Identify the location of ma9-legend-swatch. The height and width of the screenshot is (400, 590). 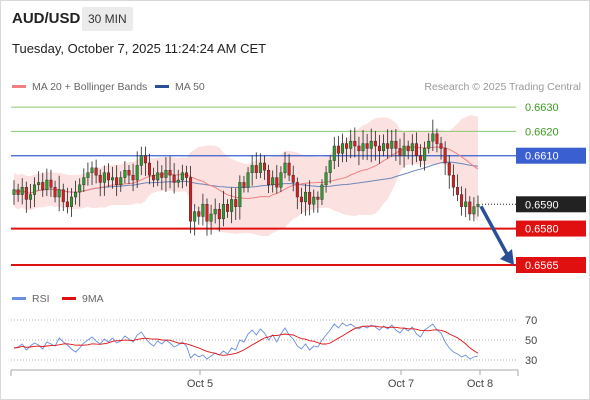
(69, 298).